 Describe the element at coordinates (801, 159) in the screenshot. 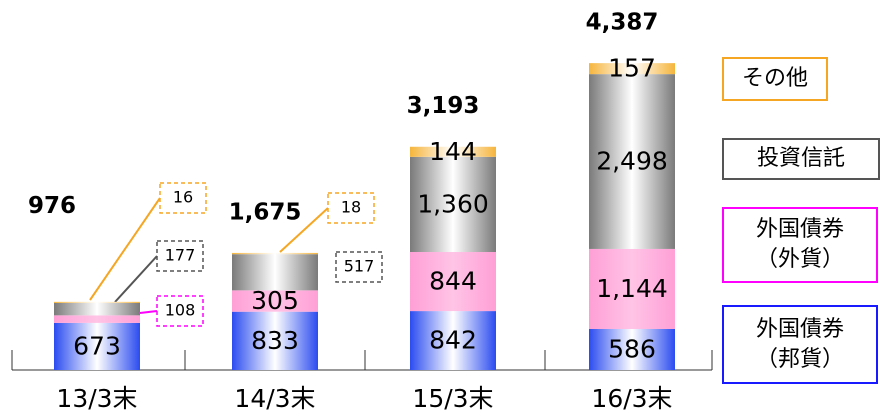

I see `legend-entry: 投資信託` at that location.